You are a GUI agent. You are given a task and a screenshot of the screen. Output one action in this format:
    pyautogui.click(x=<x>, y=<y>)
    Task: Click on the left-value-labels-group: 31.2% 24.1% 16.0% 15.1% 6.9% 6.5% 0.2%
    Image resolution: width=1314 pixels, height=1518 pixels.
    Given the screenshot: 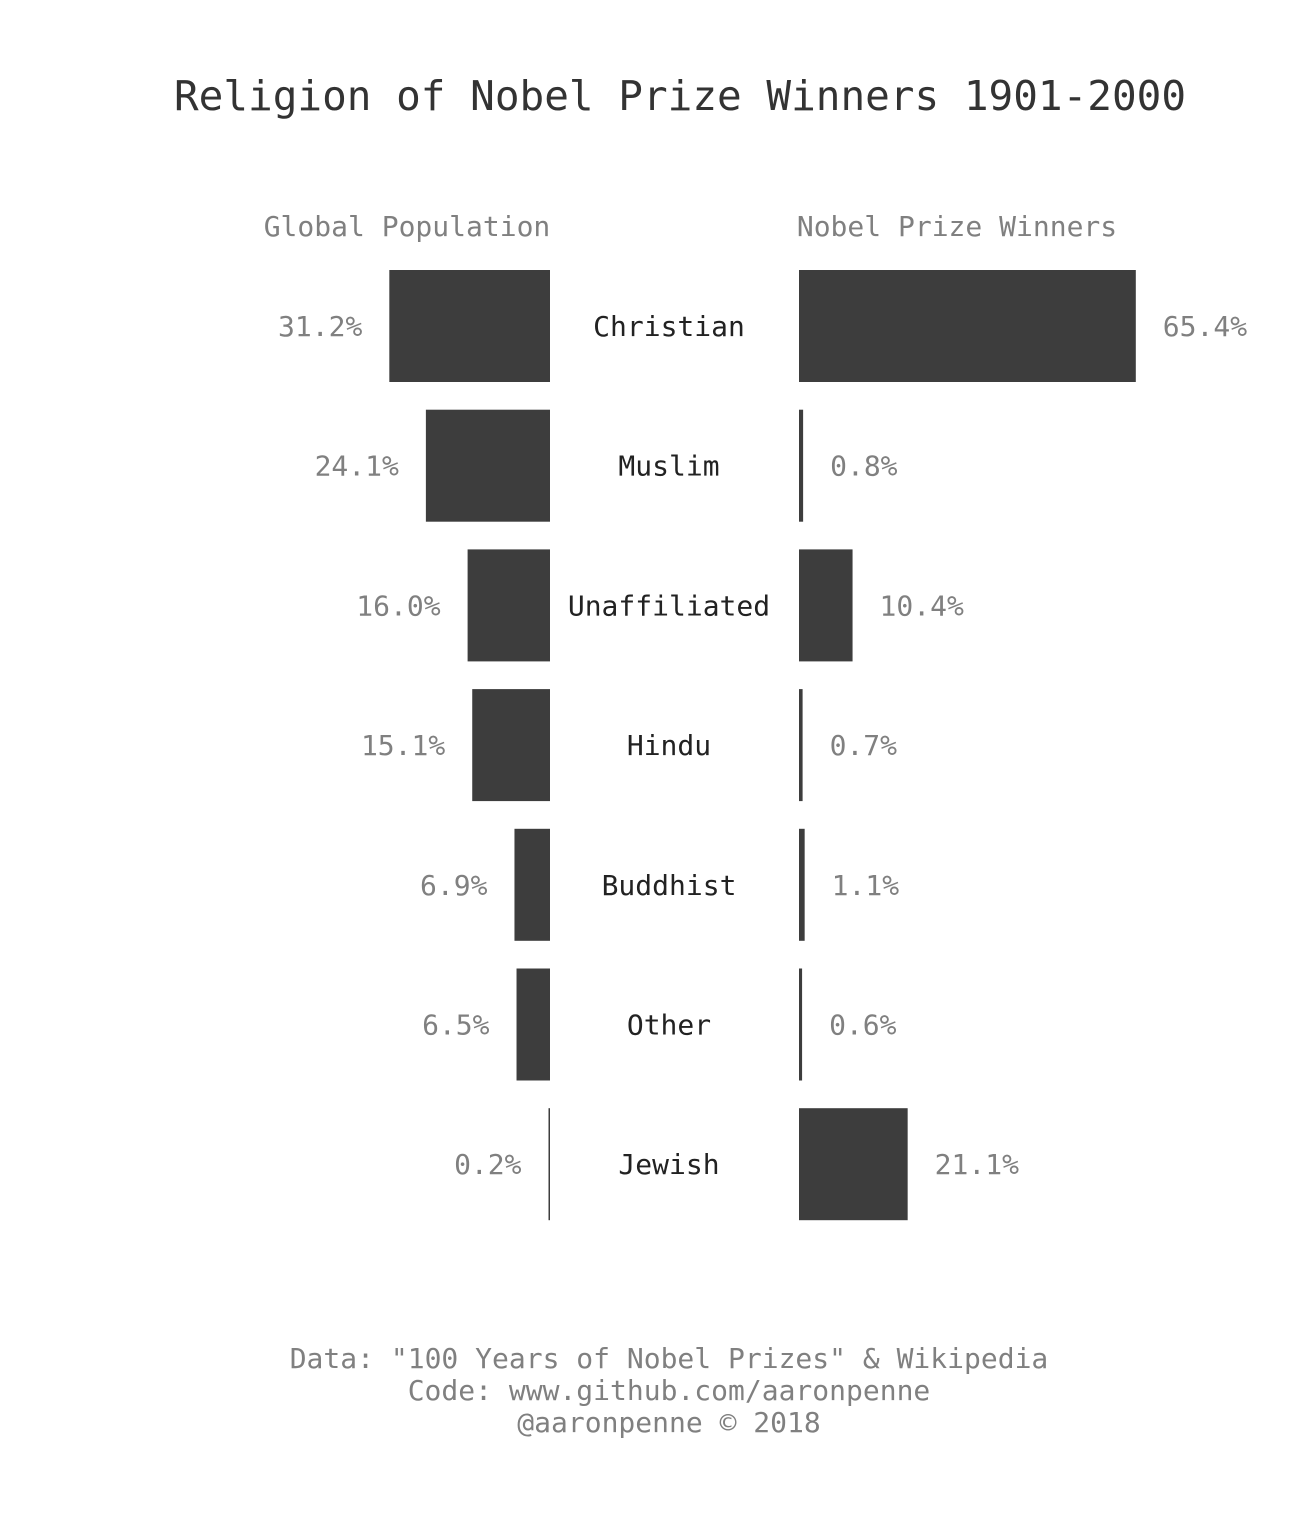 What is the action you would take?
    pyautogui.click(x=400, y=745)
    